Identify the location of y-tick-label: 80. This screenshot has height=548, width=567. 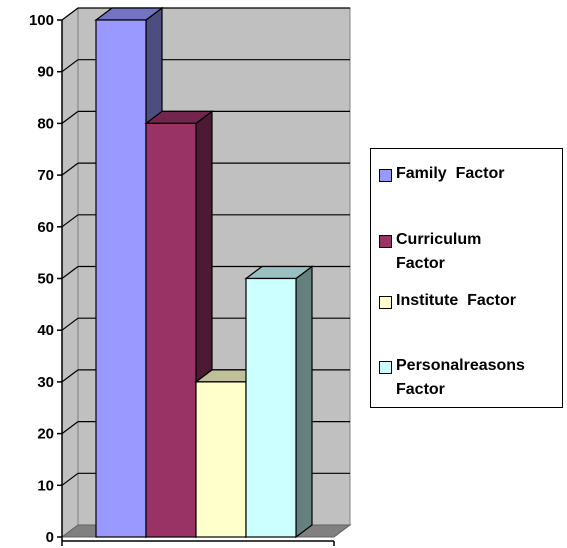
(45, 123).